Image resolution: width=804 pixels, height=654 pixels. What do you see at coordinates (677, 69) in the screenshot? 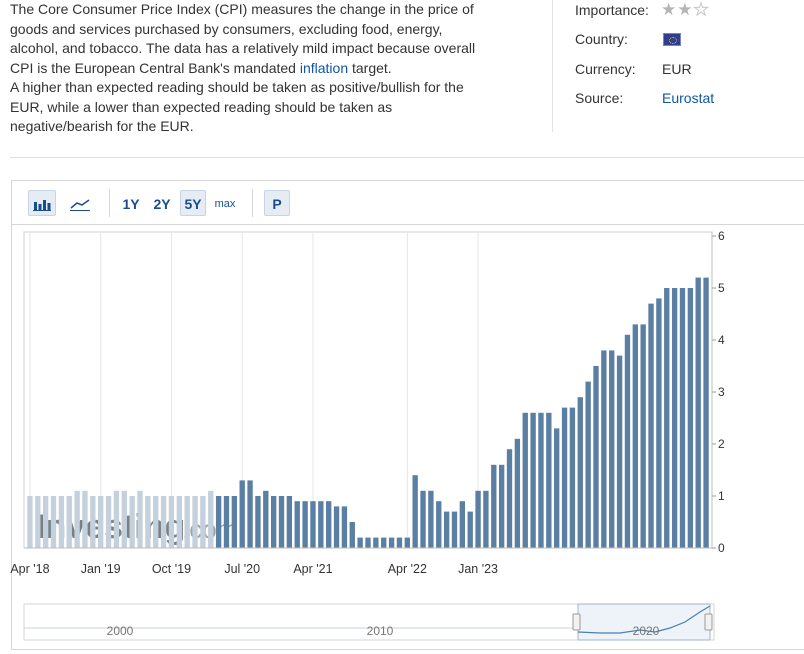
I see `currency-value: EUR` at bounding box center [677, 69].